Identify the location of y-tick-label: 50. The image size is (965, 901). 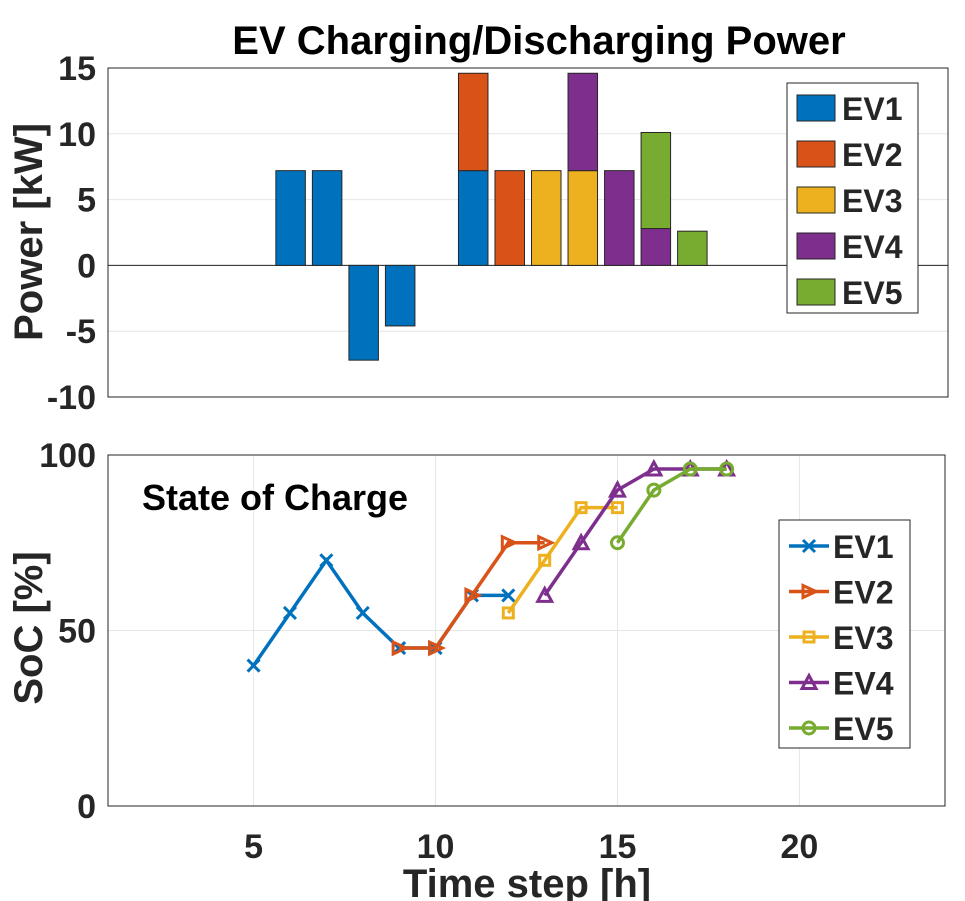
(77, 632).